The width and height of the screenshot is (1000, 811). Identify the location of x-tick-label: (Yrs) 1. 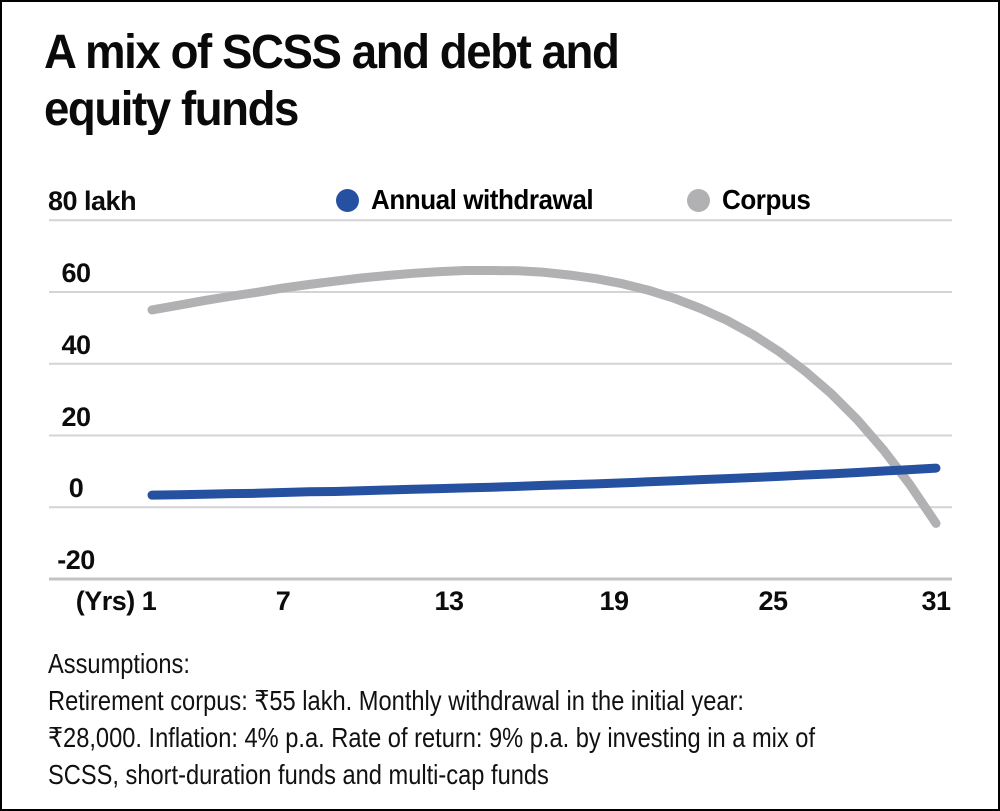
(116, 601).